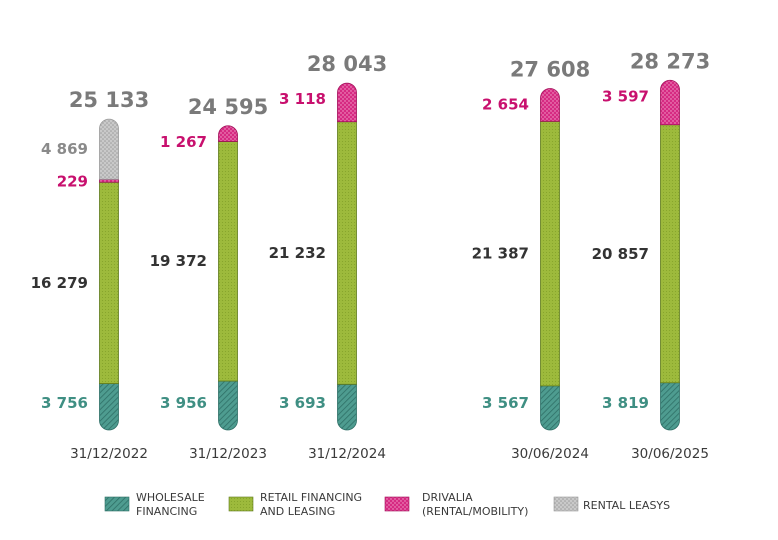 The width and height of the screenshot is (778, 540). What do you see at coordinates (166, 511) in the screenshot?
I see `legend-label-wholesale-1: FINANCING` at bounding box center [166, 511].